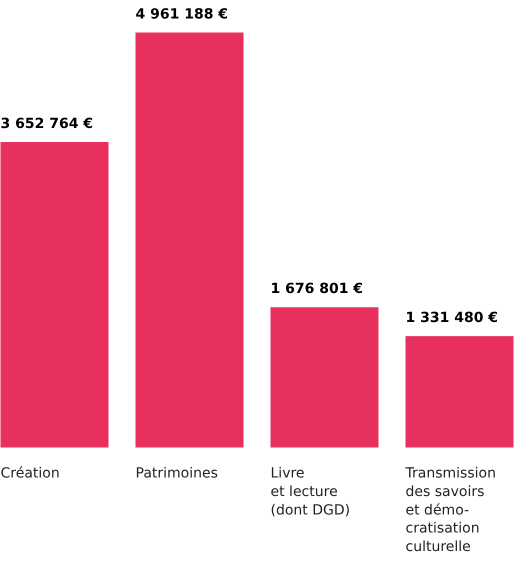 This screenshot has width=531, height=575. What do you see at coordinates (317, 289) in the screenshot?
I see `data-label: 1 676 801 €` at bounding box center [317, 289].